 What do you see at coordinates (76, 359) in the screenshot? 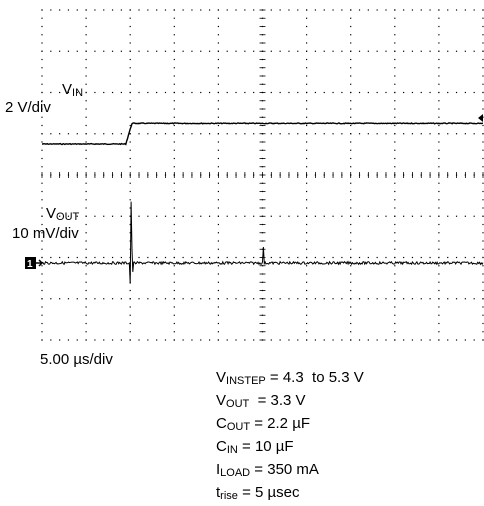
I see `time-scale: 5.00 µs/div` at bounding box center [76, 359].